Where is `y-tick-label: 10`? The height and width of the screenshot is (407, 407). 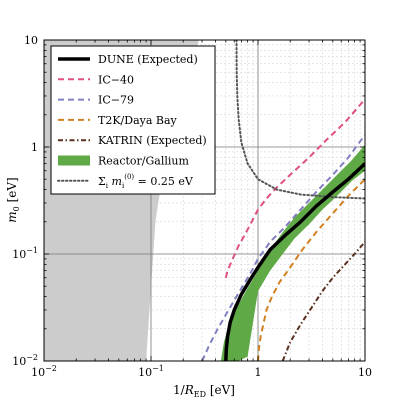
y-tick-label: 10 is located at coordinates (31, 40).